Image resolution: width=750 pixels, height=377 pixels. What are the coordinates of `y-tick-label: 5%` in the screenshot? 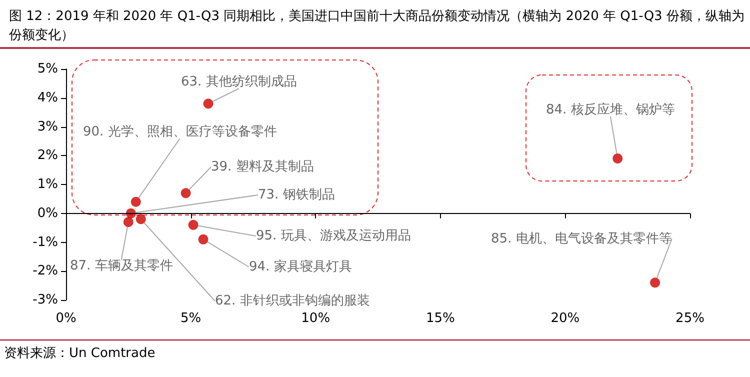 It's located at (47, 69).